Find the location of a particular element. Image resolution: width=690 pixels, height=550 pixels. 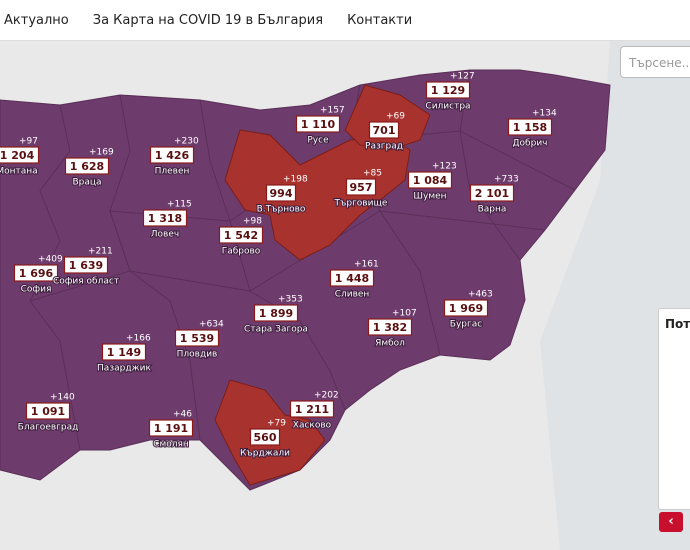

region-name: Силистра is located at coordinates (447, 107).